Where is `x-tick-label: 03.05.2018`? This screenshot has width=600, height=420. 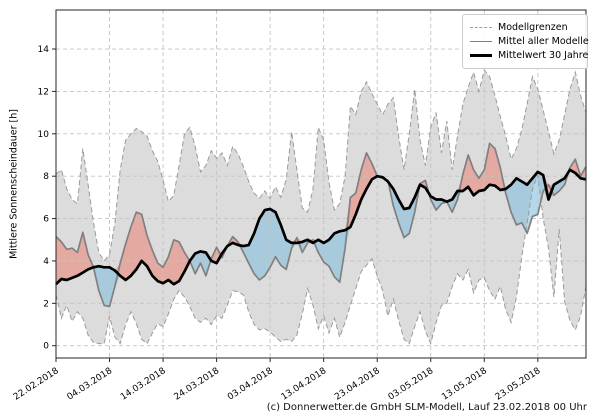
x-tick-label: 03.05.2018 is located at coordinates (411, 384).